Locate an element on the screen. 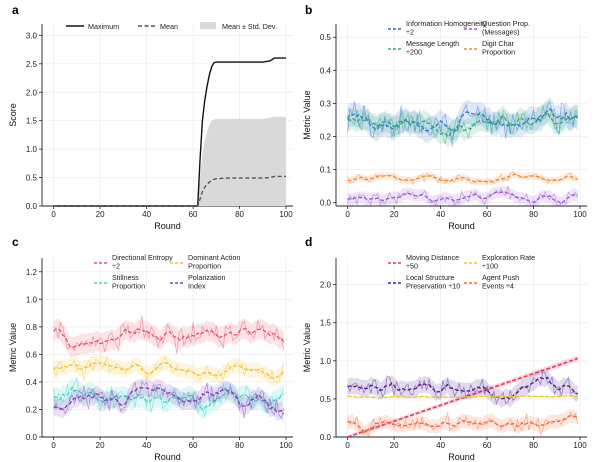  y-tick-label: 3.0 is located at coordinates (32, 35).